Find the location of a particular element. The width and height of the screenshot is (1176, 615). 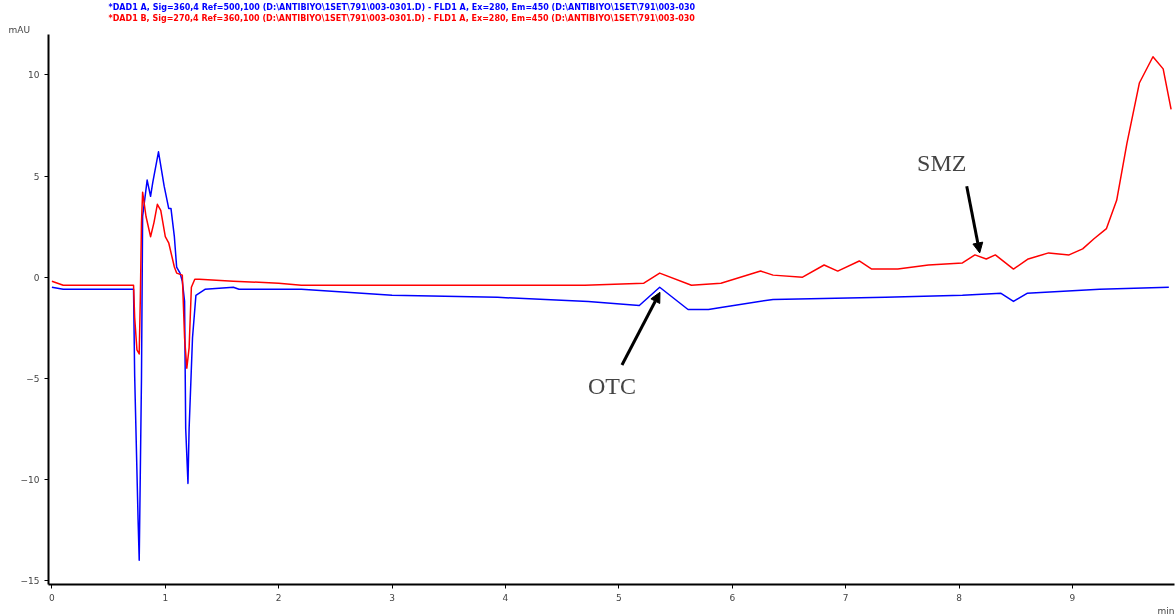

y-axis-title: mAU is located at coordinates (19, 29).